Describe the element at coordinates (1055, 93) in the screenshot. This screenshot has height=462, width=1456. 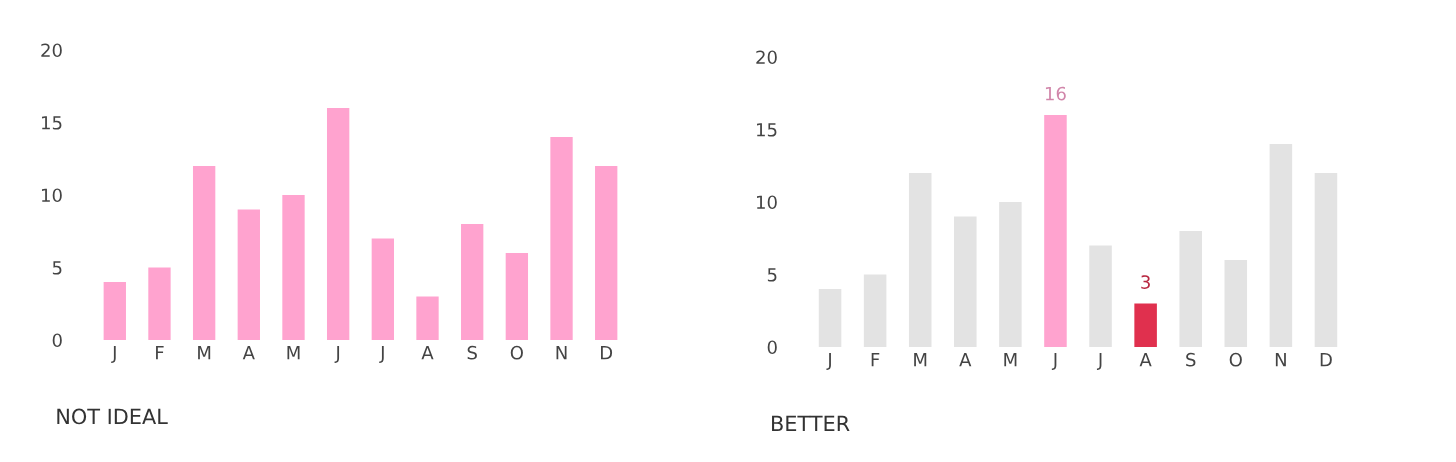
I see `data-label: 16` at that location.